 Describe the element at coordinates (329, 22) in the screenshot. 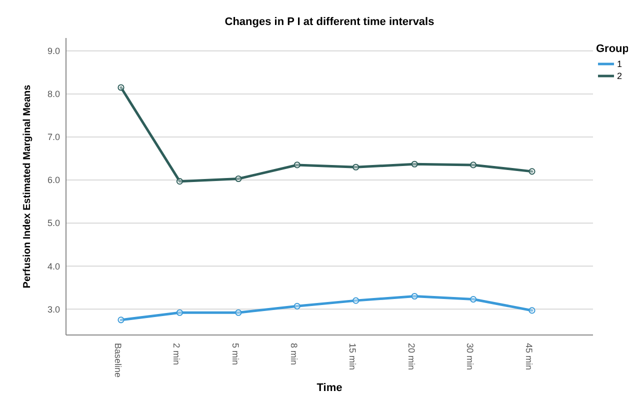

I see `chart-title: Changes in P I at different time intervals` at that location.